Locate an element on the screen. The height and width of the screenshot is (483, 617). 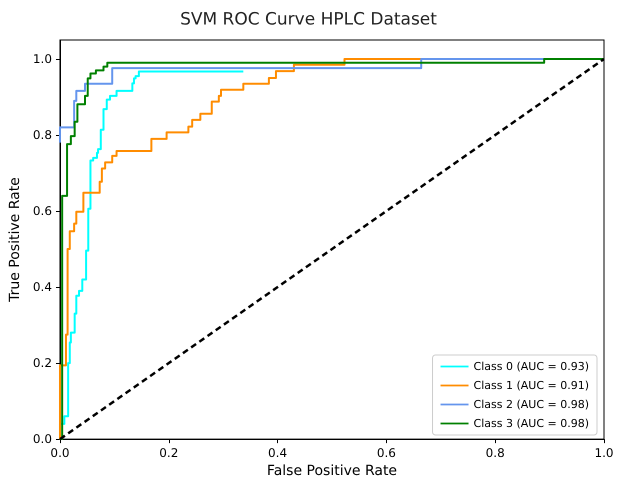
y-tick-label: 0.6 is located at coordinates (42, 211).